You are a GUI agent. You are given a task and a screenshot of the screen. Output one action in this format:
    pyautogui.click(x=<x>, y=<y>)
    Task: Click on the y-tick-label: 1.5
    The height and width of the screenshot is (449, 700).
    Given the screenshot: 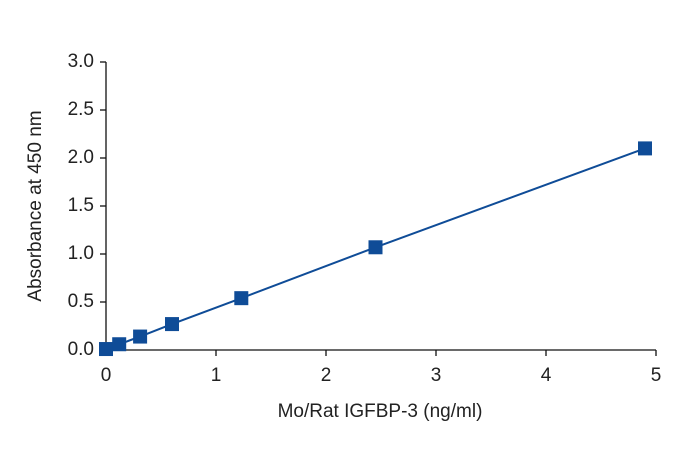 What is the action you would take?
    pyautogui.click(x=81, y=205)
    